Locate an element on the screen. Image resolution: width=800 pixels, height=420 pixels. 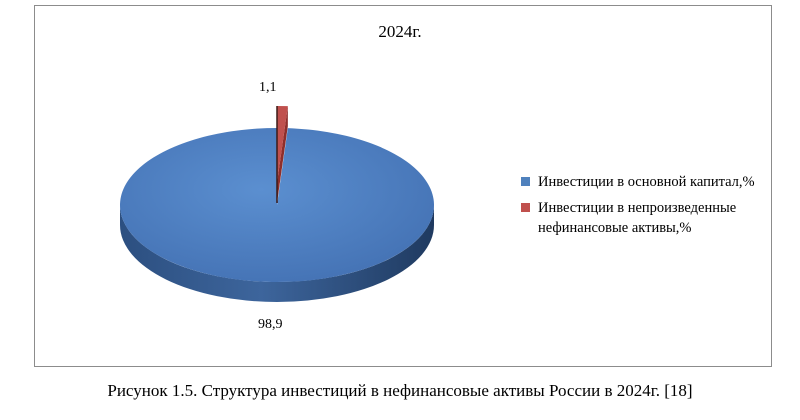
pie-slice-fixed-capital is located at coordinates (276, 205).